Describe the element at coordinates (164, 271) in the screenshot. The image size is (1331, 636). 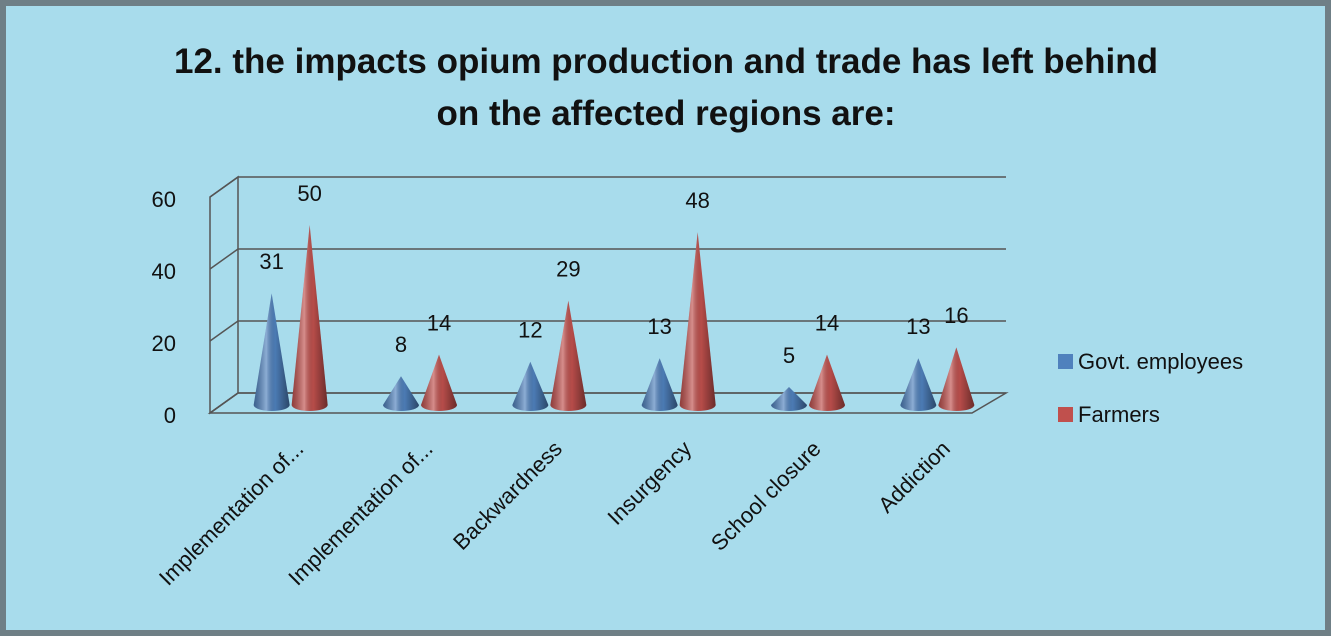
I see `y-tick-label: 40` at that location.